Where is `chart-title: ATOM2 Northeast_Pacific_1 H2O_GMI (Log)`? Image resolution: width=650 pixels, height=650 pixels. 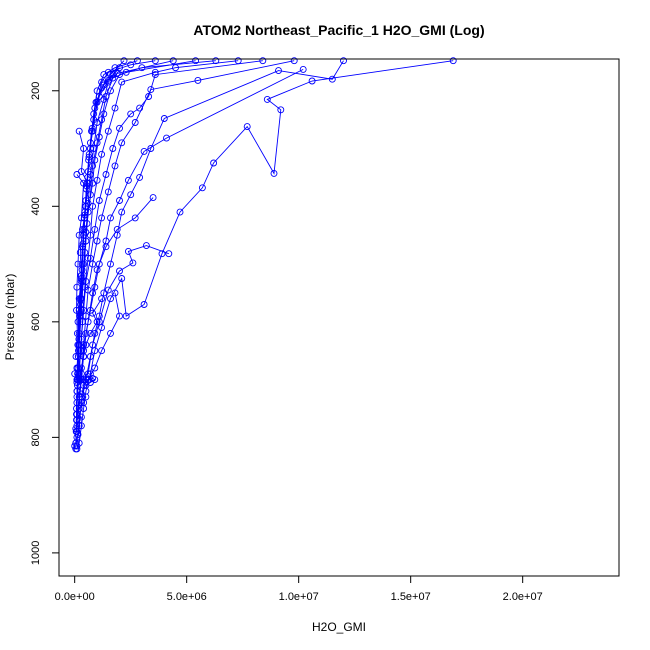 chart-title: ATOM2 Northeast_Pacific_1 H2O_GMI (Log) is located at coordinates (338, 30).